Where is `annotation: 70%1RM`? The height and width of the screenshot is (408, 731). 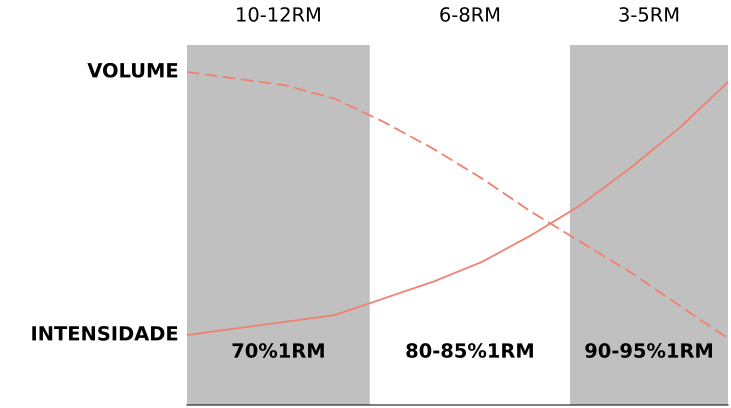
annotation: 70%1RM is located at coordinates (278, 350).